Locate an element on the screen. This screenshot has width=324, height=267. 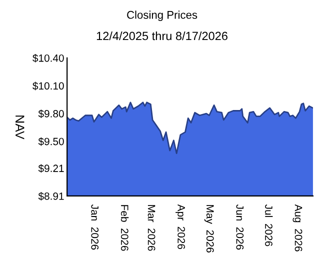
y-tick-label: $9.21 is located at coordinates (51, 168).